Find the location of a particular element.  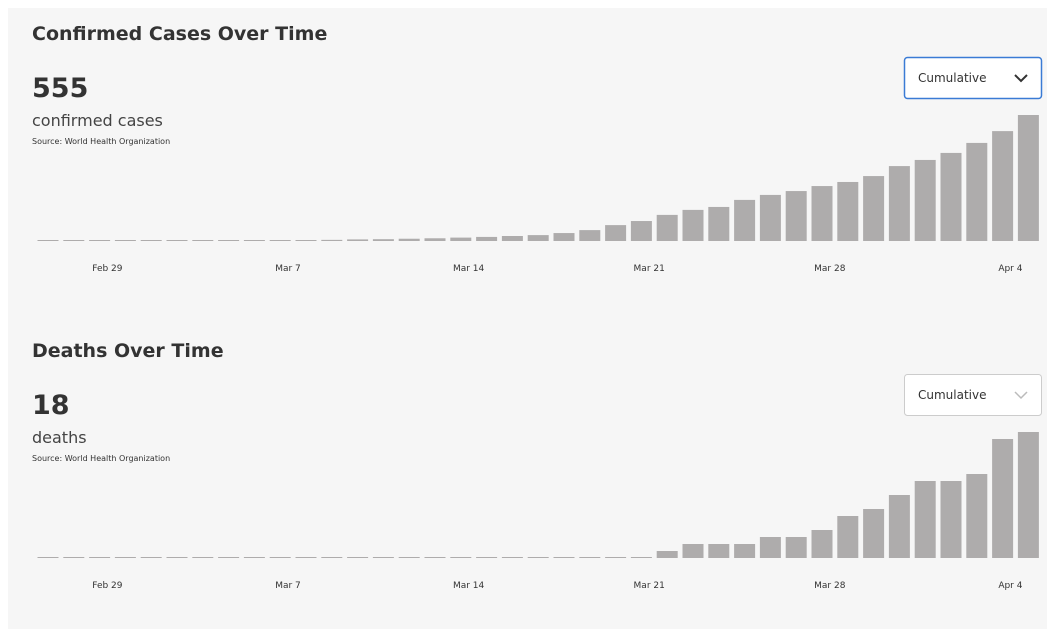

dropdown-label: Cumulative is located at coordinates (952, 78).